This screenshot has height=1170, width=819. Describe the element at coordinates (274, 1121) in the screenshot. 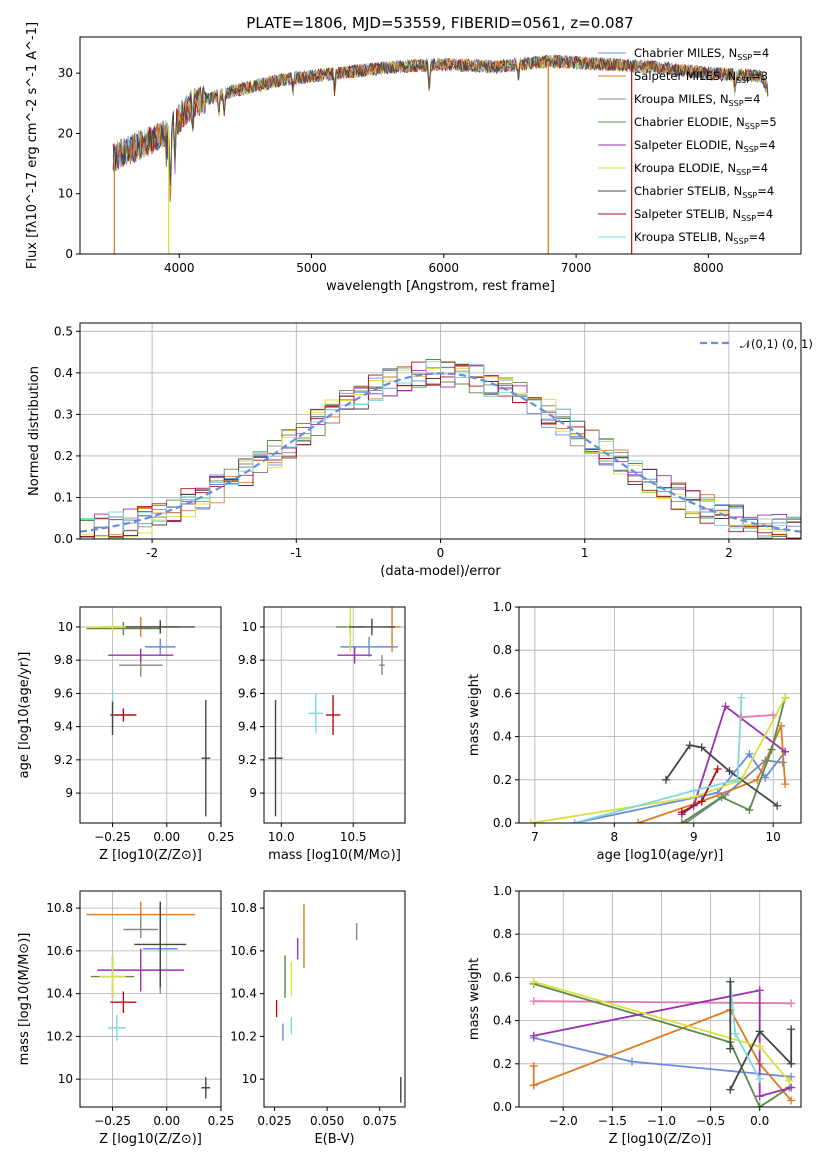

I see `x-tick-label: 0.025` at that location.